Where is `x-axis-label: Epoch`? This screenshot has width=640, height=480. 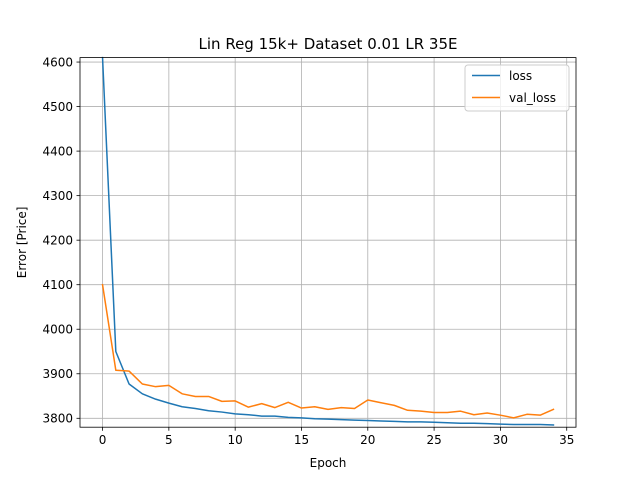
x-axis-label: Epoch is located at coordinates (328, 463).